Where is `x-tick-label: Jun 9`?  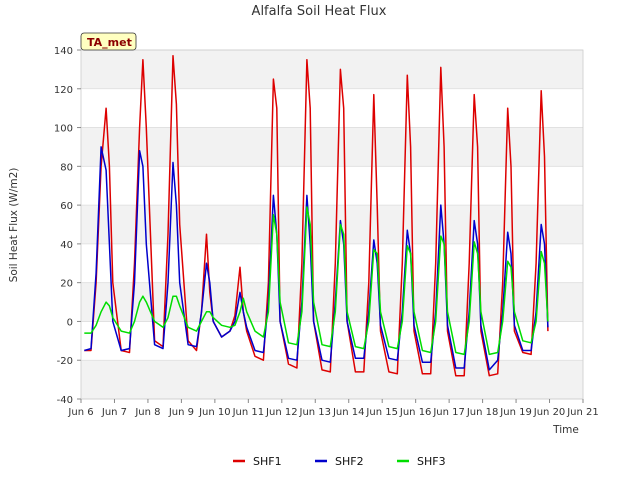 x-tick-label: Jun 9 is located at coordinates (181, 412).